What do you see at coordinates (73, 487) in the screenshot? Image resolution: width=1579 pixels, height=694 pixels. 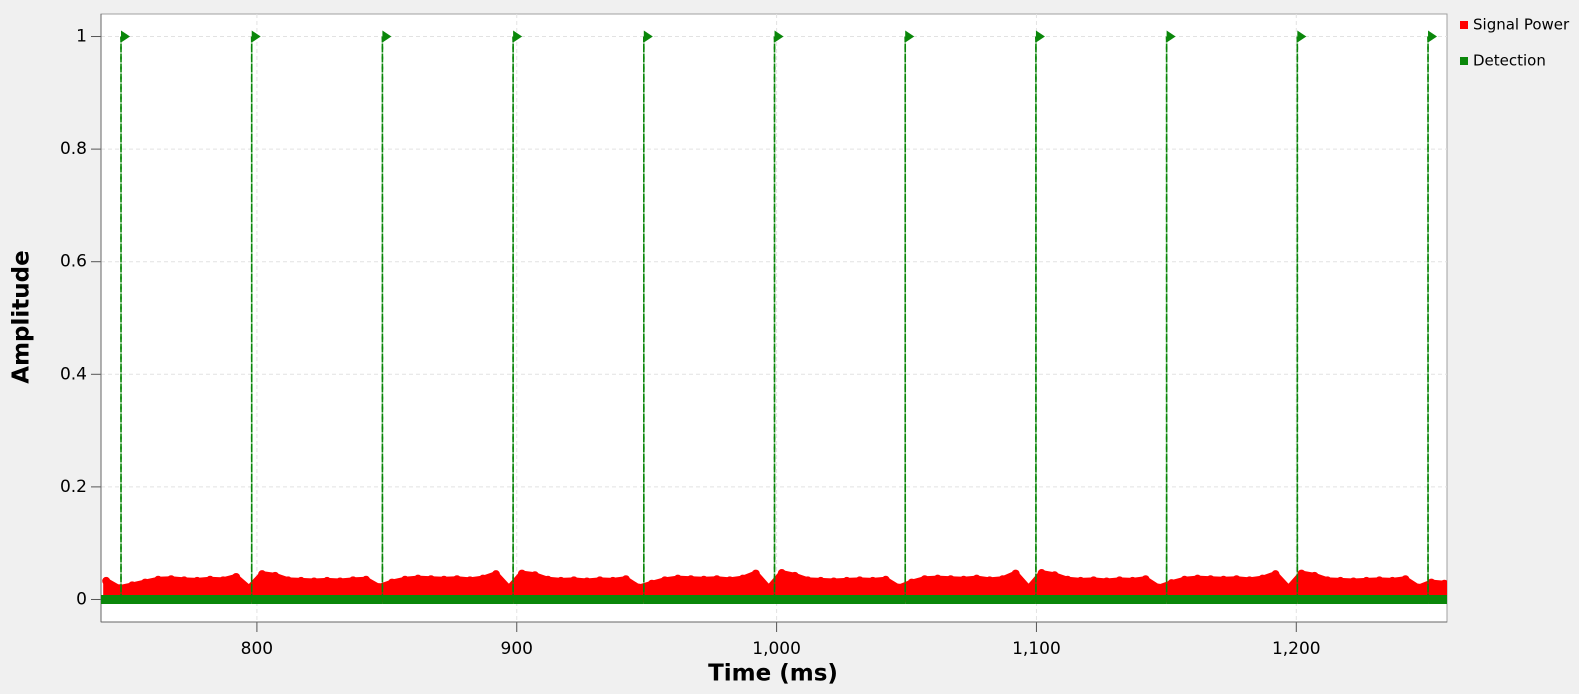 I see `y-tick-label: 0.2` at bounding box center [73, 487].